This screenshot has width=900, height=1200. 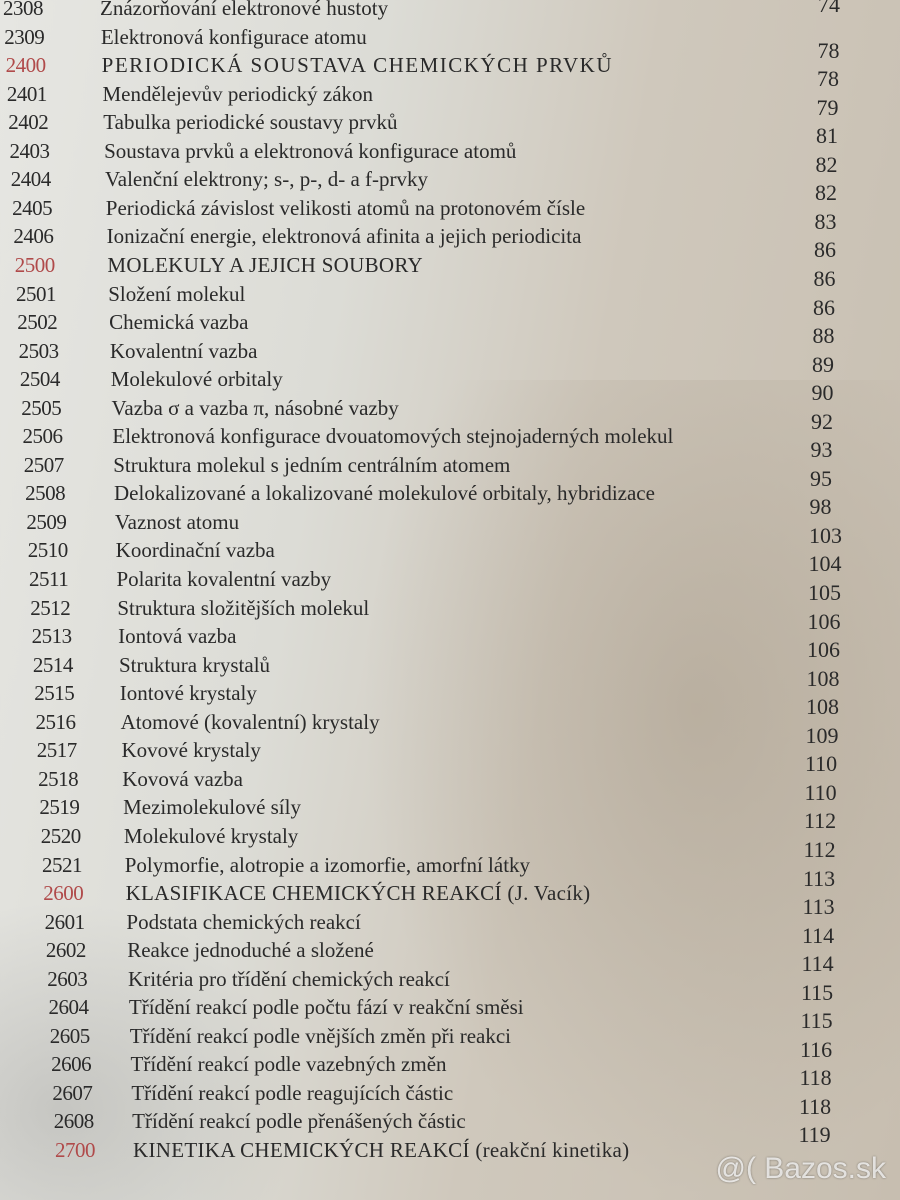 What do you see at coordinates (450, 842) in the screenshot?
I see `toc-entry: 2520 Molekulové krystaly 112` at bounding box center [450, 842].